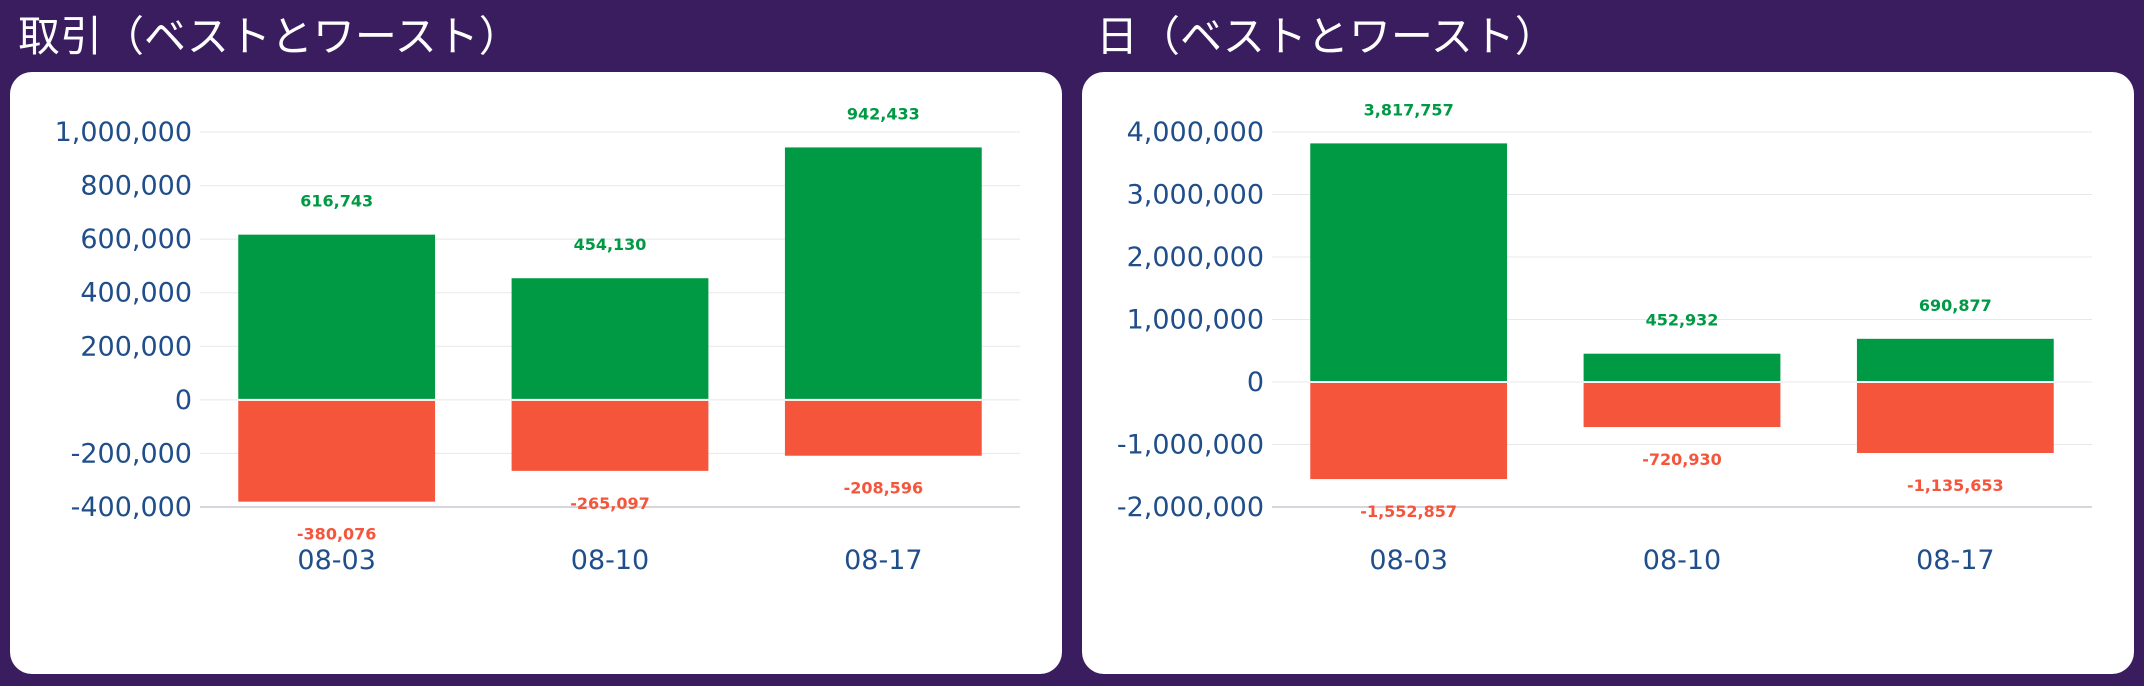 This screenshot has width=2144, height=686. I want to click on data-label-best: 942,433, so click(883, 113).